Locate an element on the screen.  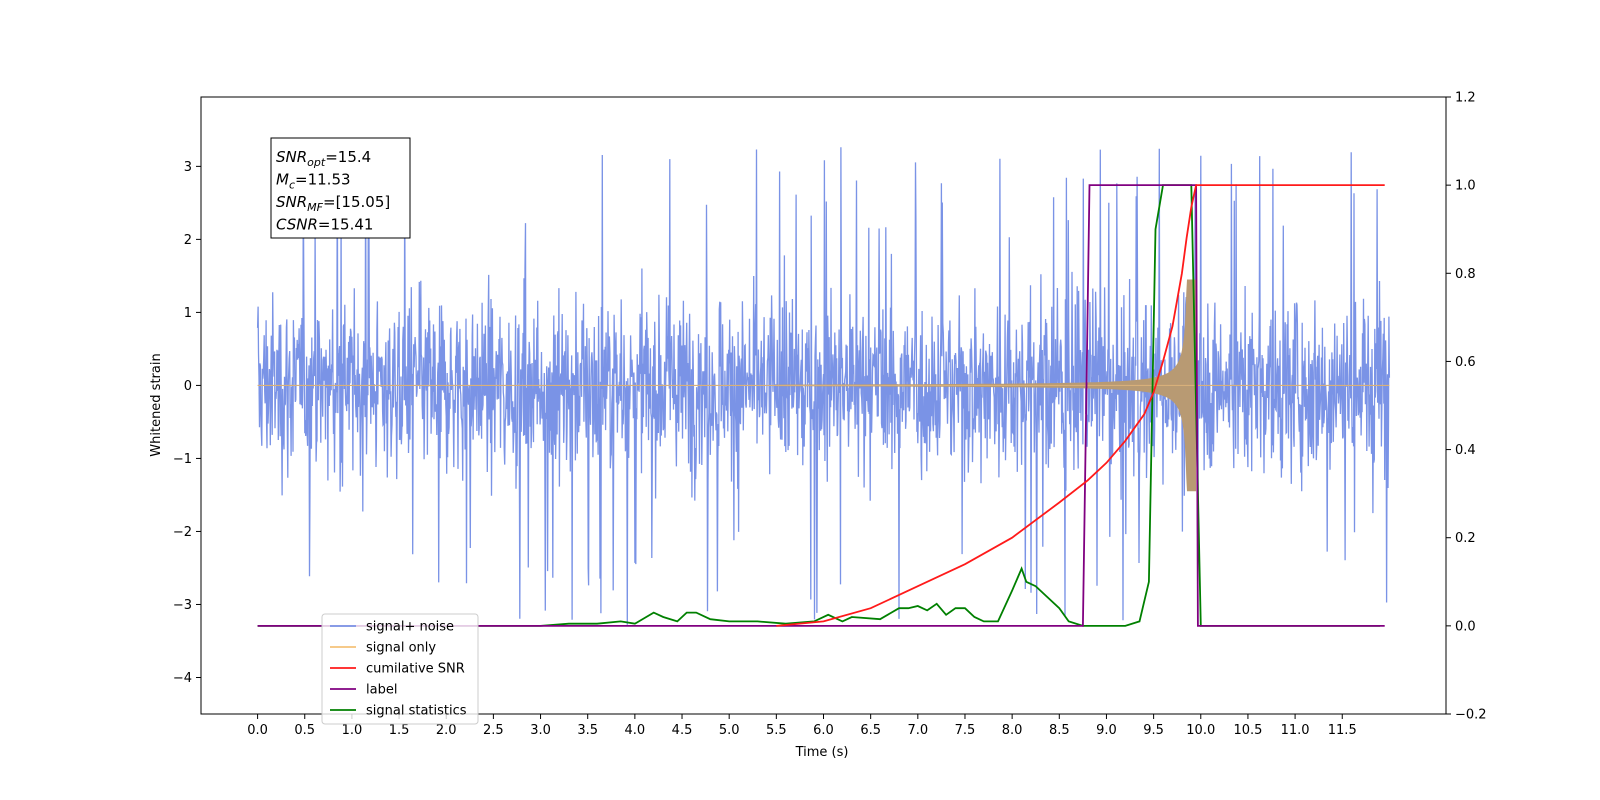
y-right-tick-label: 0.0 is located at coordinates (1465, 626).